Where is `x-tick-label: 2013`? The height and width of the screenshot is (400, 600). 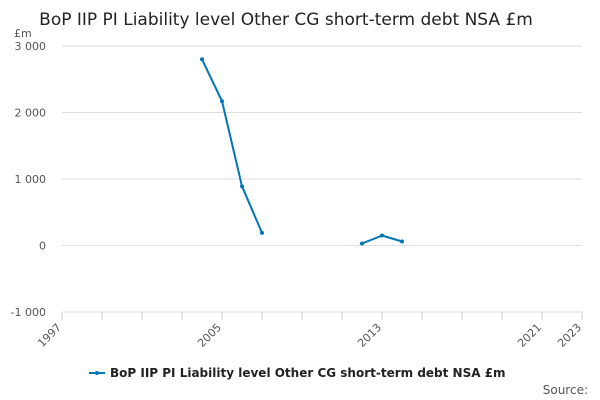 x-tick-label: 2013 is located at coordinates (369, 335).